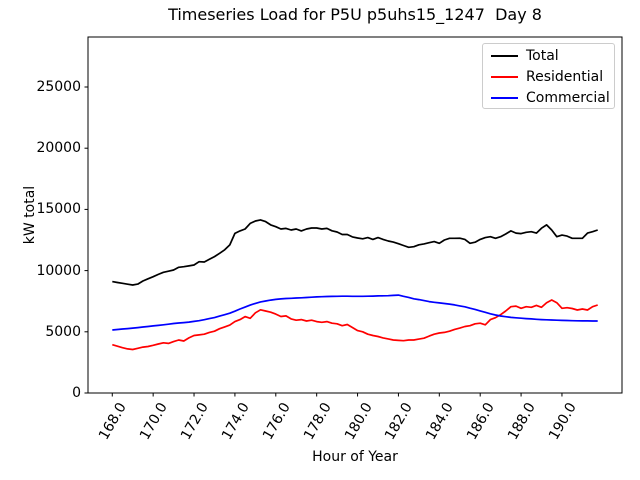 The width and height of the screenshot is (640, 480). Describe the element at coordinates (355, 457) in the screenshot. I see `x-axis-label: Hour of Year` at that location.